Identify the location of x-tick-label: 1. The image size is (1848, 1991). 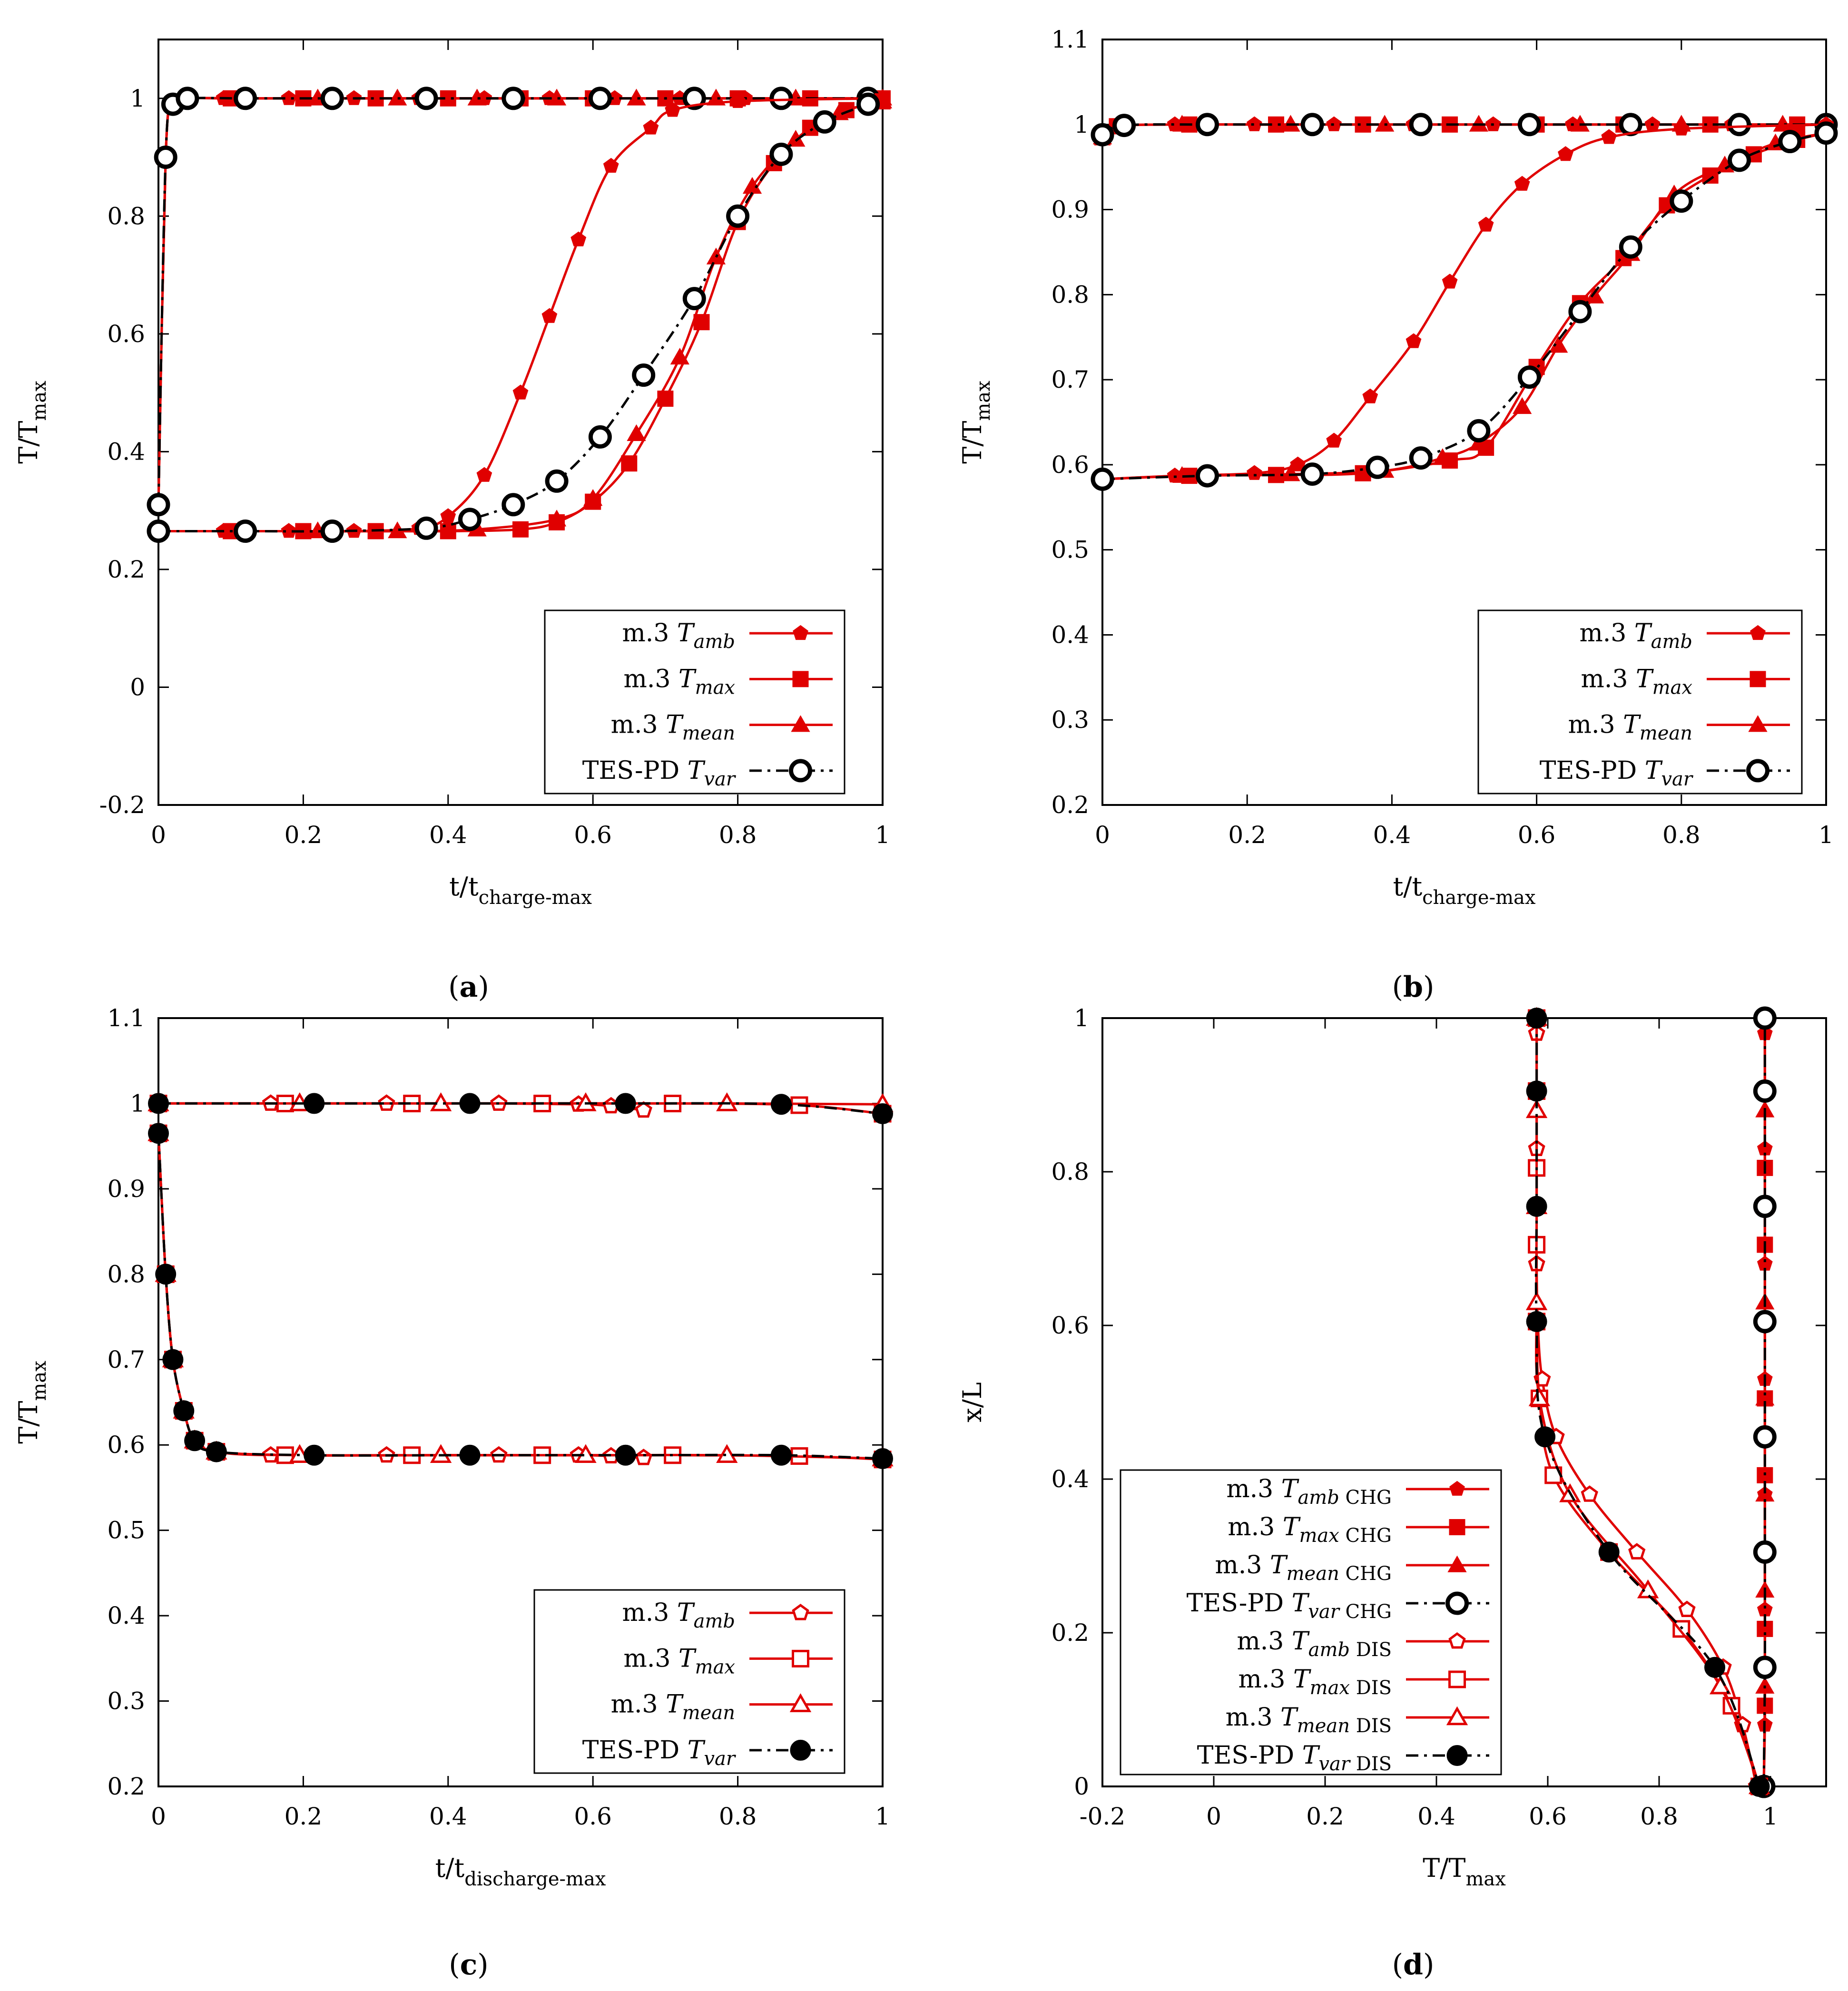
(1770, 1816).